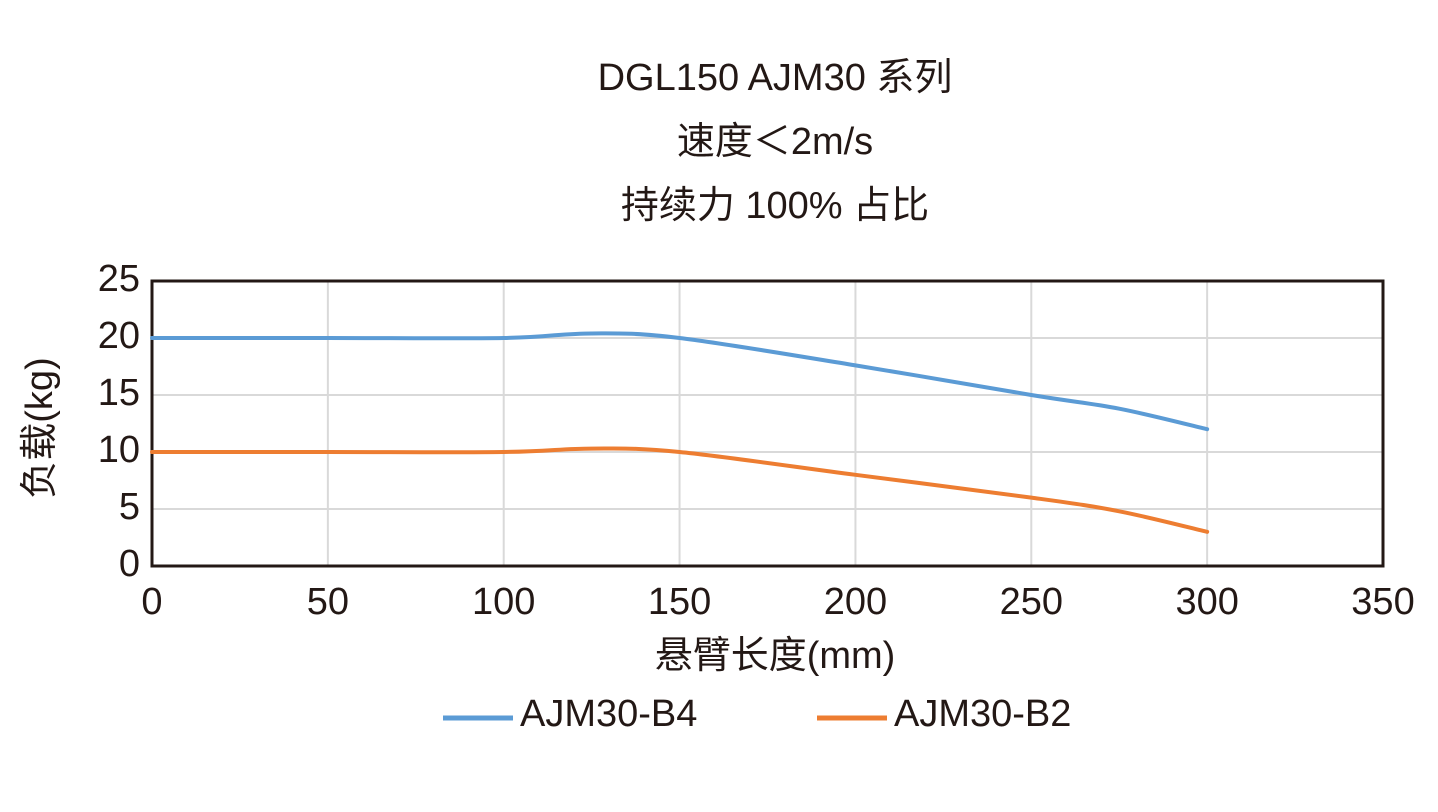 The width and height of the screenshot is (1438, 812). What do you see at coordinates (119, 279) in the screenshot?
I see `y-tick-label: 25` at bounding box center [119, 279].